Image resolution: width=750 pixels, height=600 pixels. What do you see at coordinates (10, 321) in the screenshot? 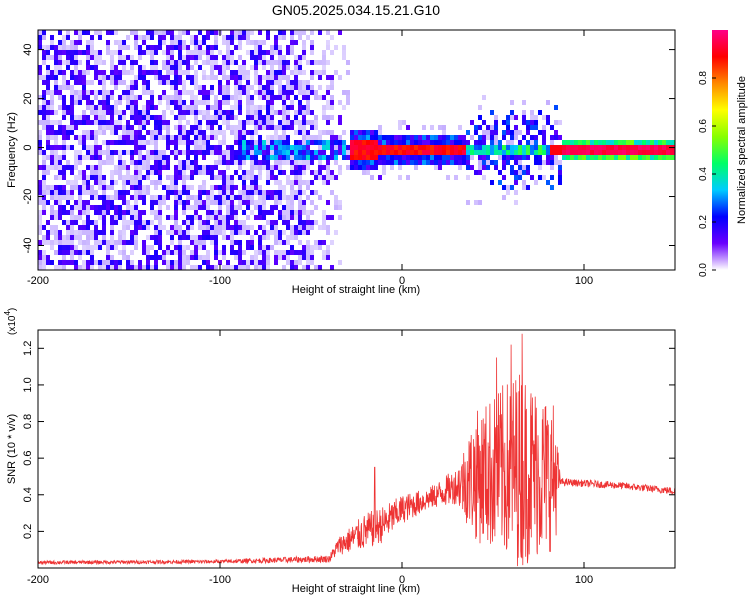
I see `svg-text: (x104)` at bounding box center [10, 321].